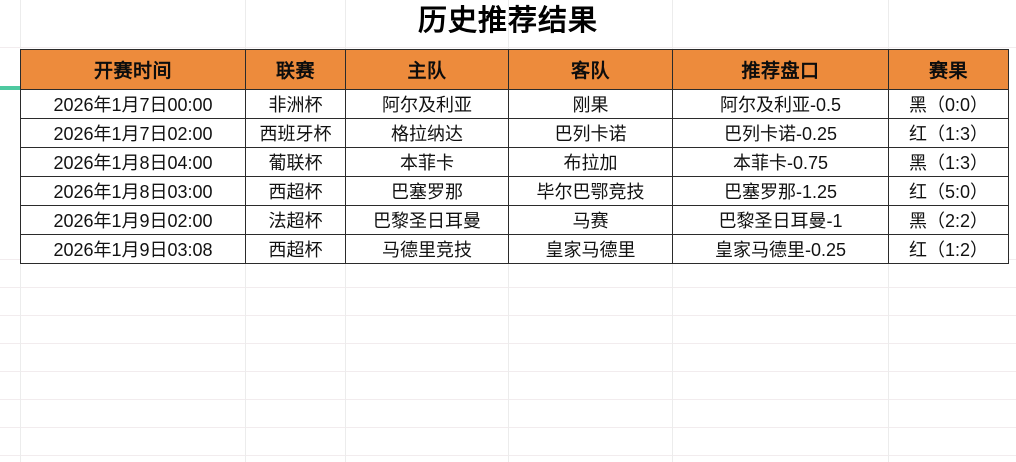 The width and height of the screenshot is (1016, 462). Describe the element at coordinates (948, 220) in the screenshot. I see `cell-result: 黑（2:2）` at that location.